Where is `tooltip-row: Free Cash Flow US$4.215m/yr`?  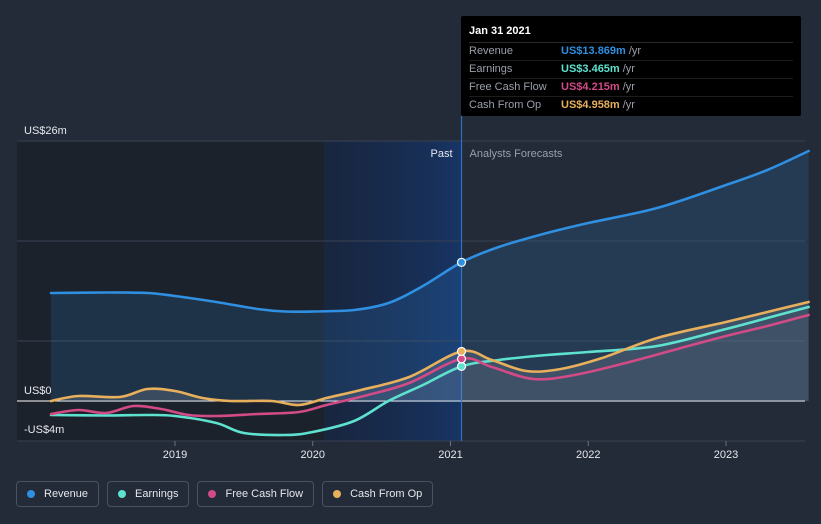 tooltip-row: Free Cash Flow US$4.215m/yr is located at coordinates (631, 88).